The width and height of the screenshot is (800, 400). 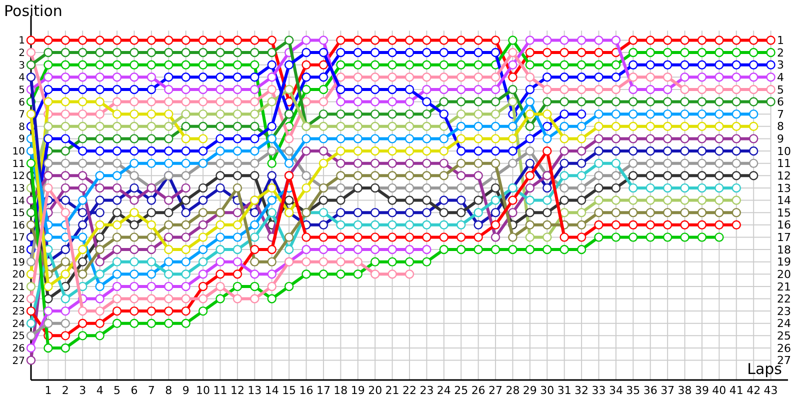 What do you see at coordinates (203, 390) in the screenshot?
I see `x-tick-label: 10` at bounding box center [203, 390].